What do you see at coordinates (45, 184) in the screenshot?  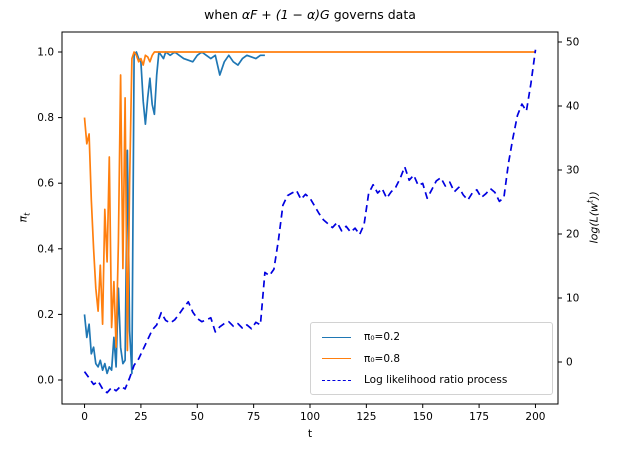 I see `y-tick-label-left: 0.6` at bounding box center [45, 184].